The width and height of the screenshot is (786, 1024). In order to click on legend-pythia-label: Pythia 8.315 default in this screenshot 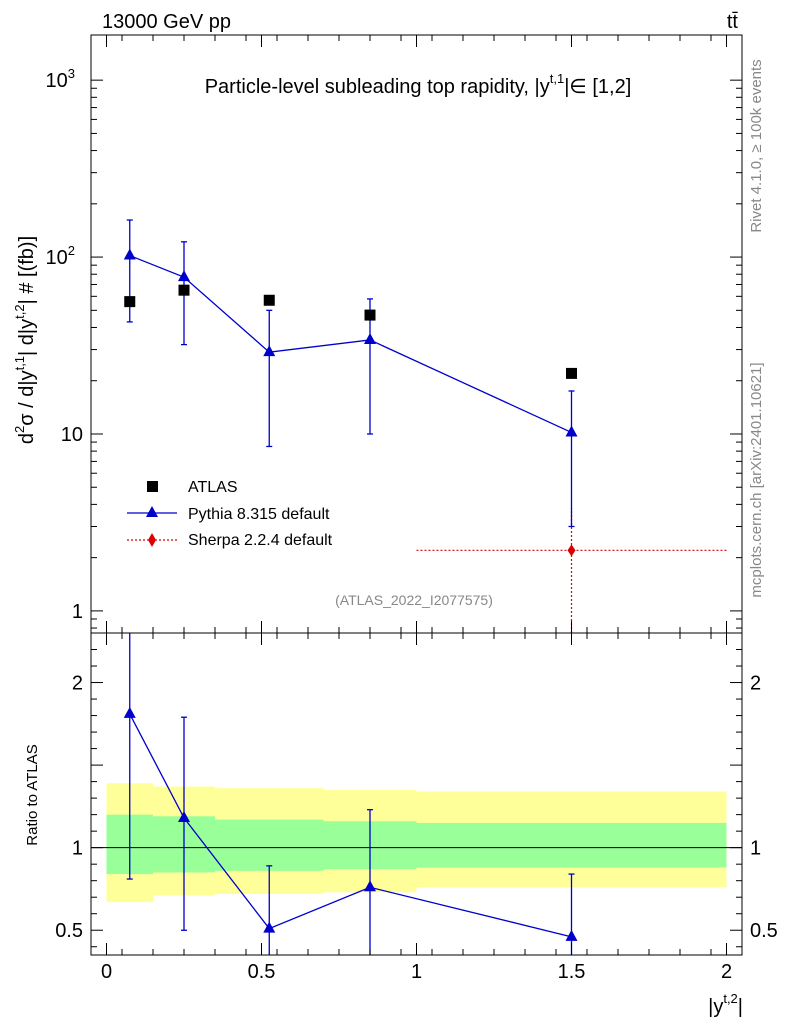, I will do `click(259, 514)`.